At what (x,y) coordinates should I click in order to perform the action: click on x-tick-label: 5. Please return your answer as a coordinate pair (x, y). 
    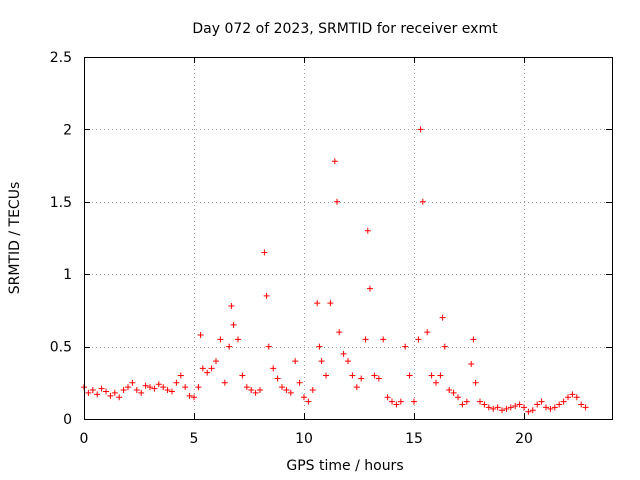
    Looking at the image, I should click on (194, 439).